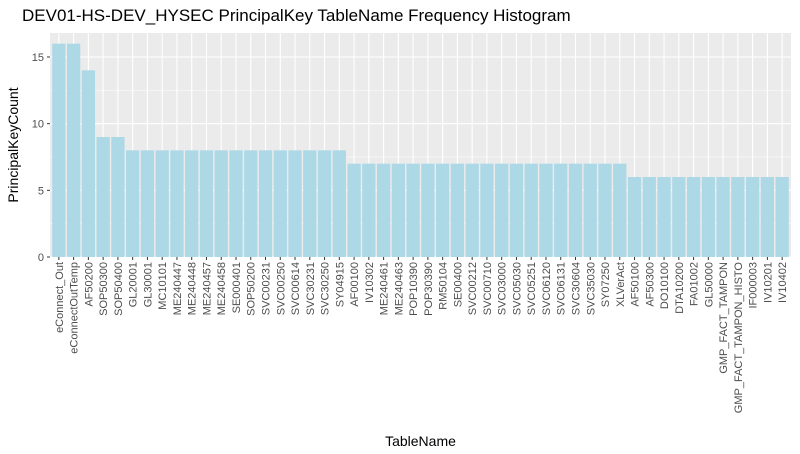 This screenshot has height=454, width=800. Describe the element at coordinates (134, 284) in the screenshot. I see `x-tick-label: GL20001` at that location.